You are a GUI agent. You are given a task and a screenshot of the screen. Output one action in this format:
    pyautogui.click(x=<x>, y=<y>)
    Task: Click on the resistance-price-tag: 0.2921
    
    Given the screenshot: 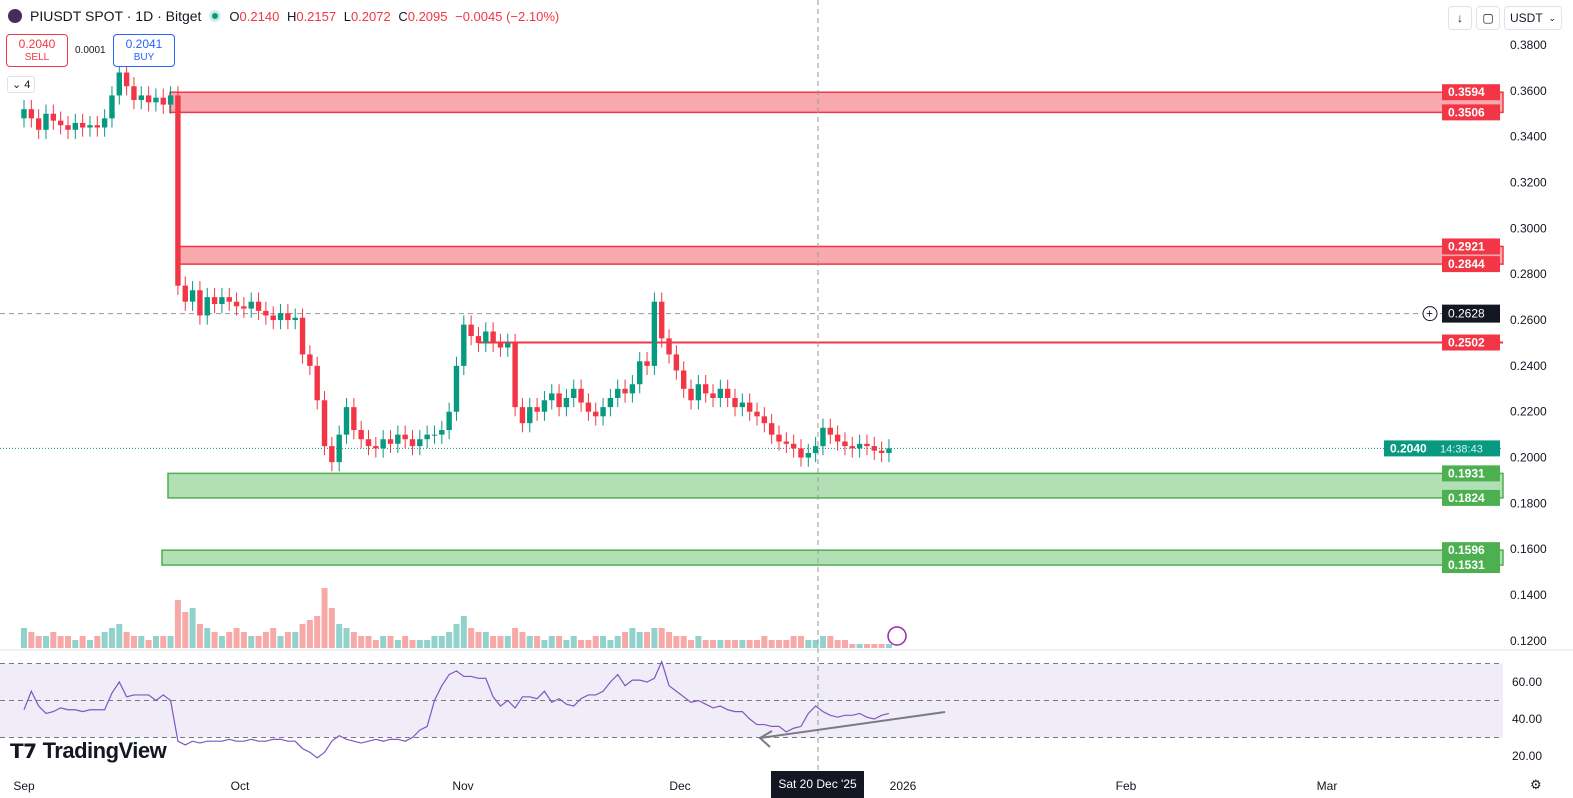 What is the action you would take?
    pyautogui.click(x=1466, y=246)
    